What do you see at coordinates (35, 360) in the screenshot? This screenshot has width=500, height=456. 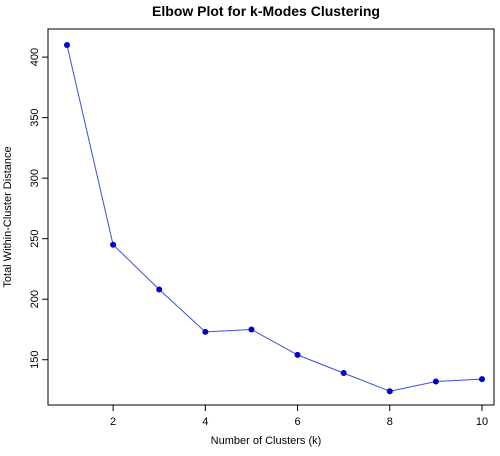 I see `y-tick-label: 150` at bounding box center [35, 360].